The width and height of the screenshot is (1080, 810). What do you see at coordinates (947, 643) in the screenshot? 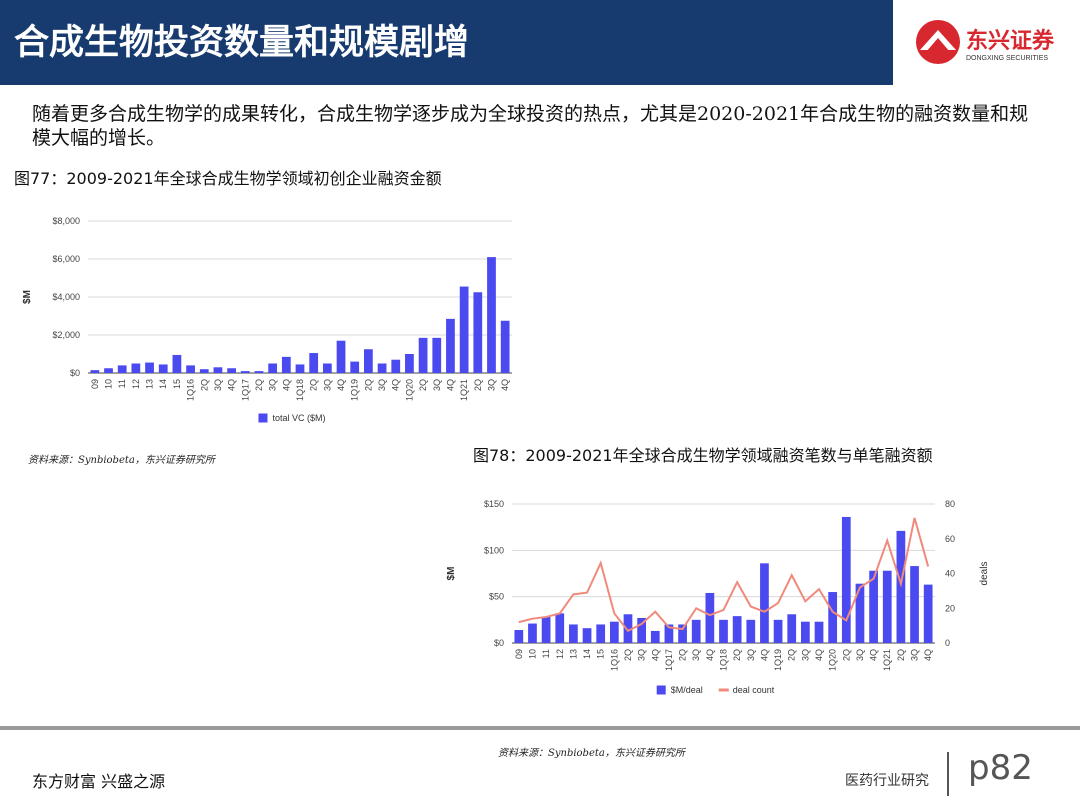
I see `y2-tick-label: 0` at bounding box center [947, 643].